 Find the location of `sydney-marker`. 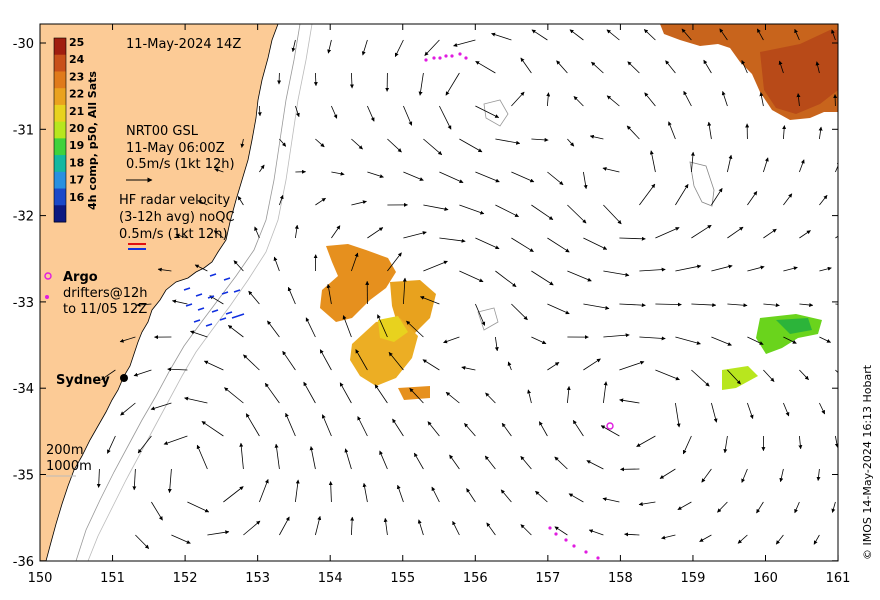

sydney-marker is located at coordinates (124, 378).